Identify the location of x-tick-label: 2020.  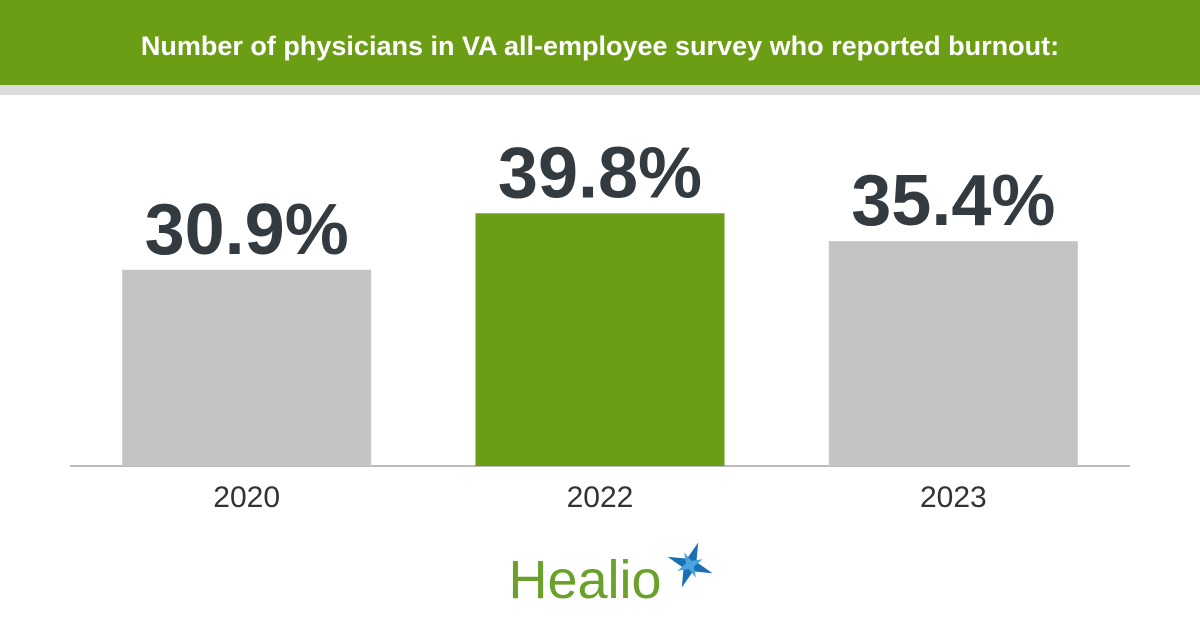
(246, 497).